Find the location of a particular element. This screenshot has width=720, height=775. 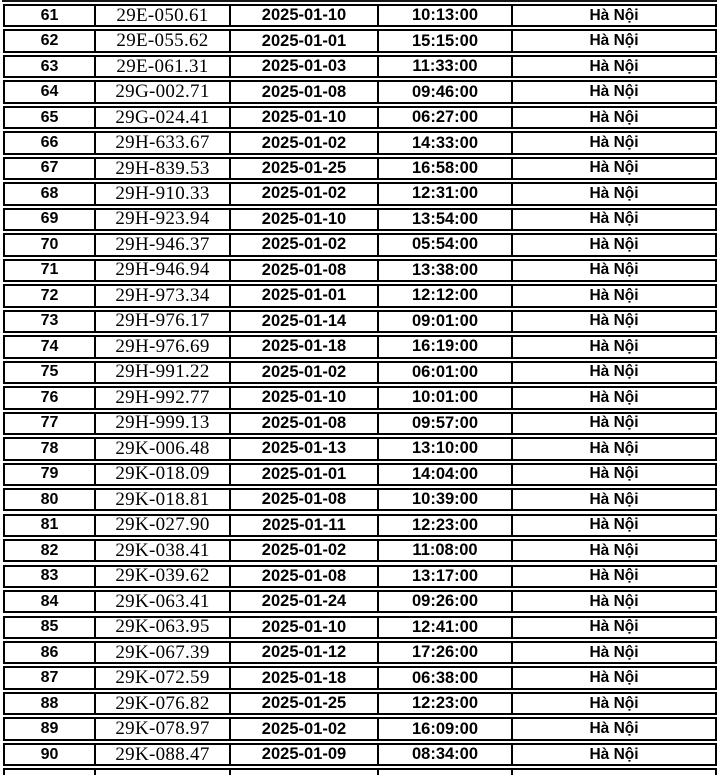

table-row: 67 29H-839.53 2025-01-25 16:58:00 Hà Nội is located at coordinates (360, 168).